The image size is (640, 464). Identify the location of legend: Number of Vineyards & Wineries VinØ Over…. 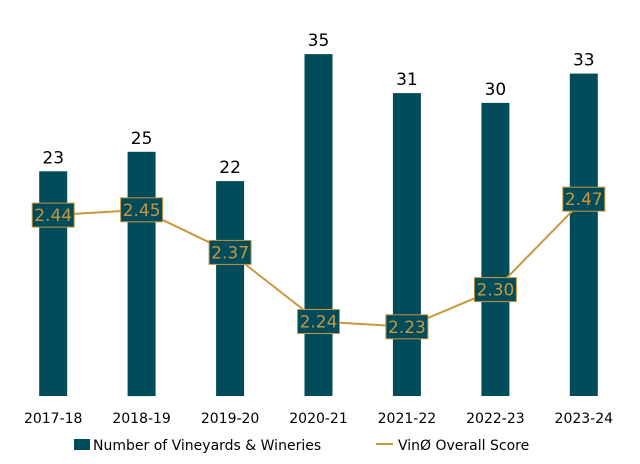
(301, 446).